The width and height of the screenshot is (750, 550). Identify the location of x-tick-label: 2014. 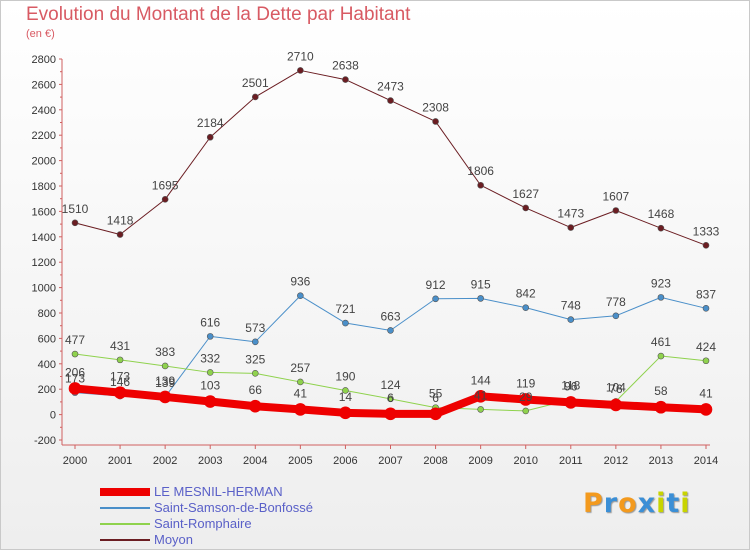
(706, 461).